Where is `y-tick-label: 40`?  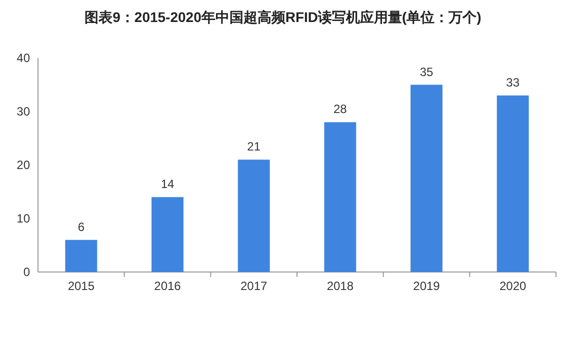
y-tick-label: 40 is located at coordinates (23, 58).